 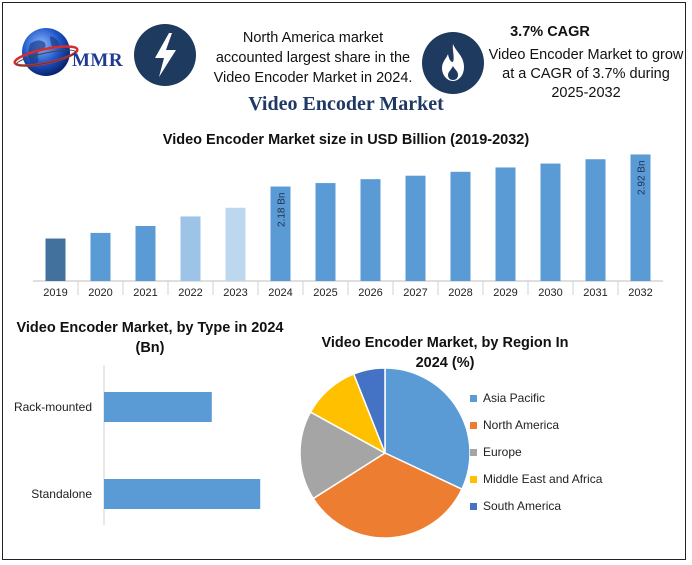 What do you see at coordinates (595, 220) in the screenshot?
I see `bar-2031` at bounding box center [595, 220].